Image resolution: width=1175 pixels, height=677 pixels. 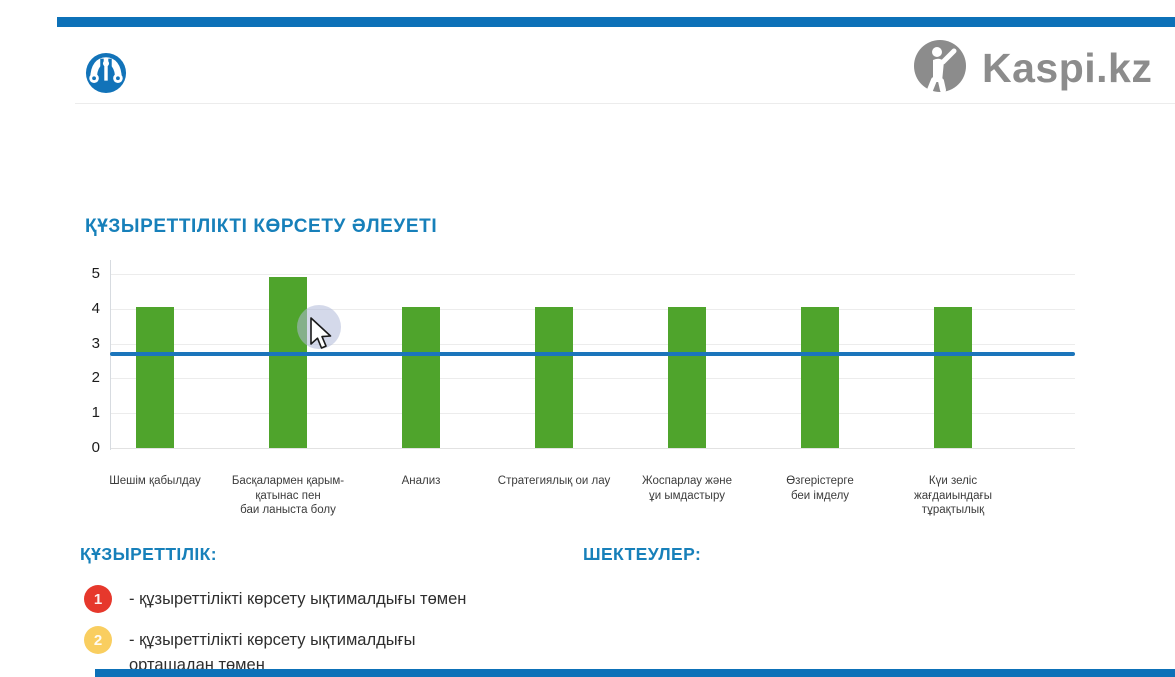 I want to click on y-tick-label: 5, so click(x=95, y=273).